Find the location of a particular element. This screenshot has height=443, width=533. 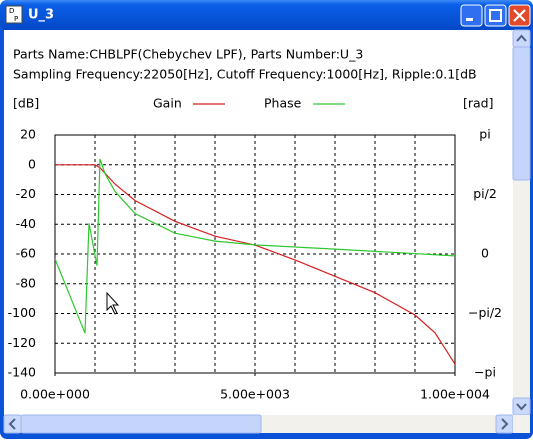

y-tick-label: -140 is located at coordinates (22, 372).